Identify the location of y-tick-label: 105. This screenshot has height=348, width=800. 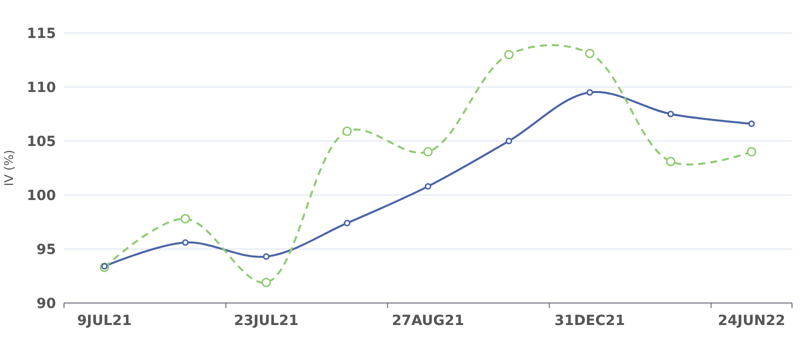
(41, 142).